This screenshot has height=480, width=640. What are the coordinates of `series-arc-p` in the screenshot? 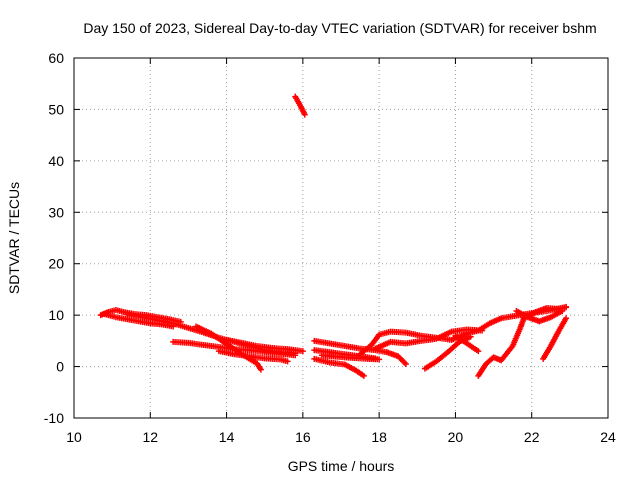 It's located at (467, 343).